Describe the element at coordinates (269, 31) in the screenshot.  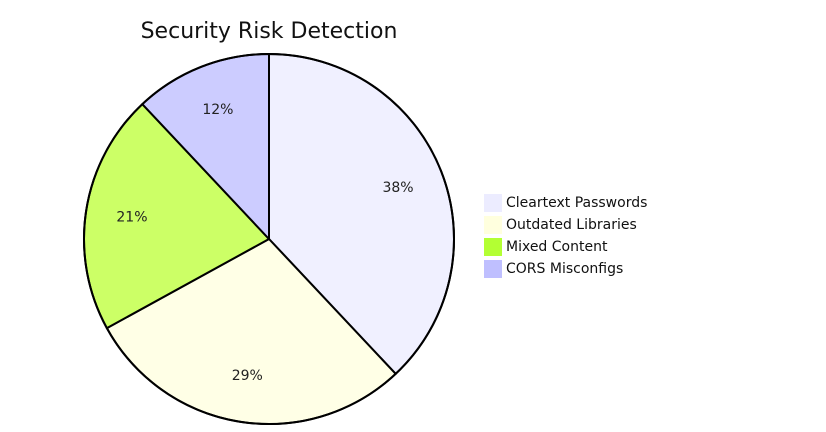
I see `chart-title: Security Risk Detection` at that location.